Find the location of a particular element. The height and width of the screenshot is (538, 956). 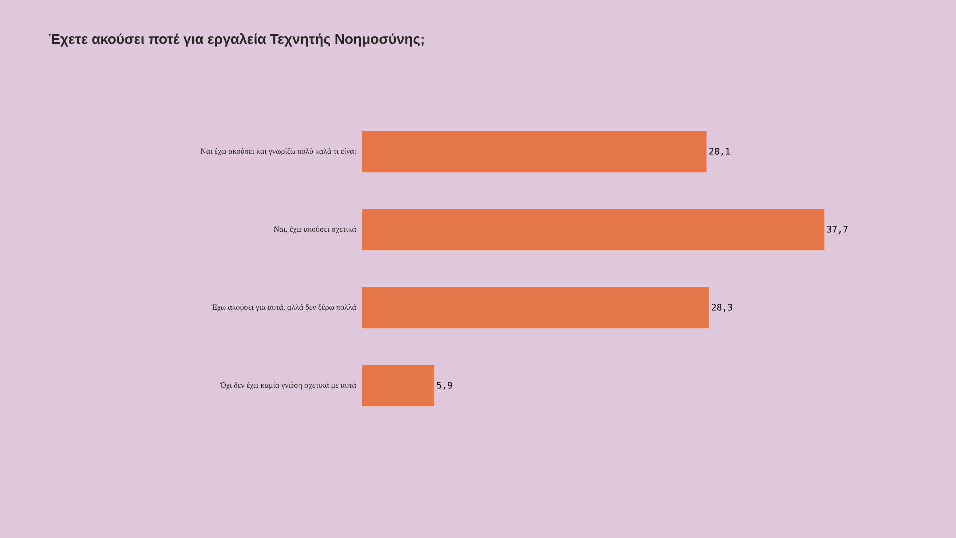

y-tick-label: Όχι δεν έχω καμία γνώση σχετικά με αυτά is located at coordinates (288, 386).